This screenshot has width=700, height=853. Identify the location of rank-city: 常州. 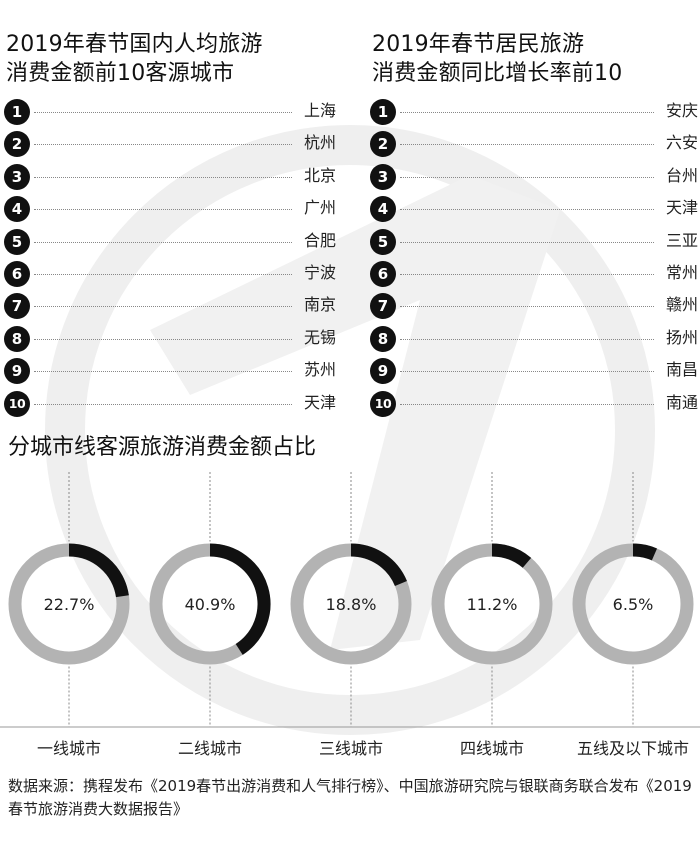
(681, 272).